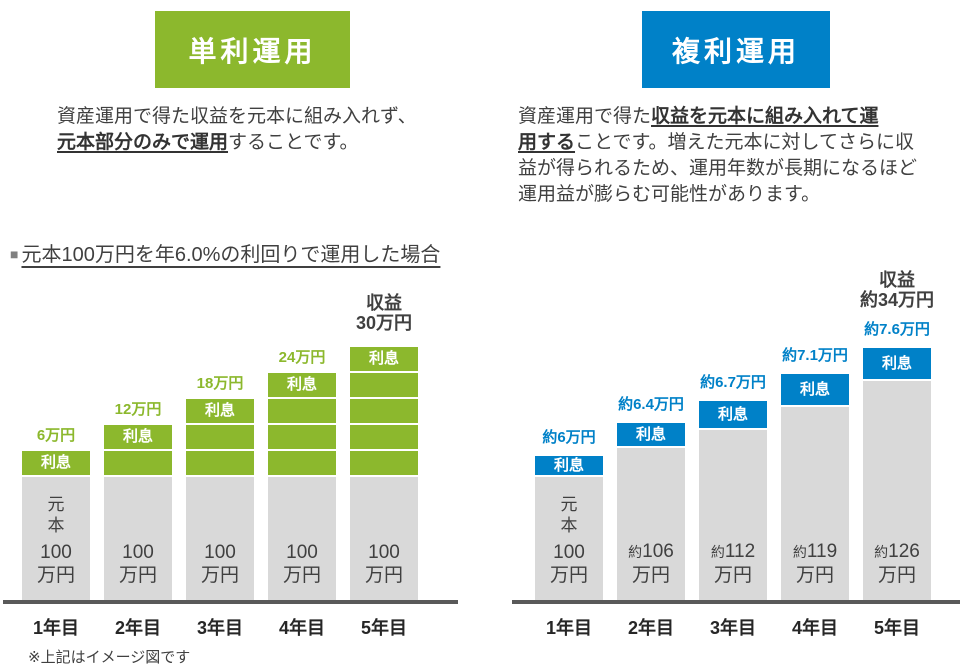 This screenshot has width=966, height=669. What do you see at coordinates (897, 491) in the screenshot?
I see `principal-text: 約126 万円` at bounding box center [897, 491].